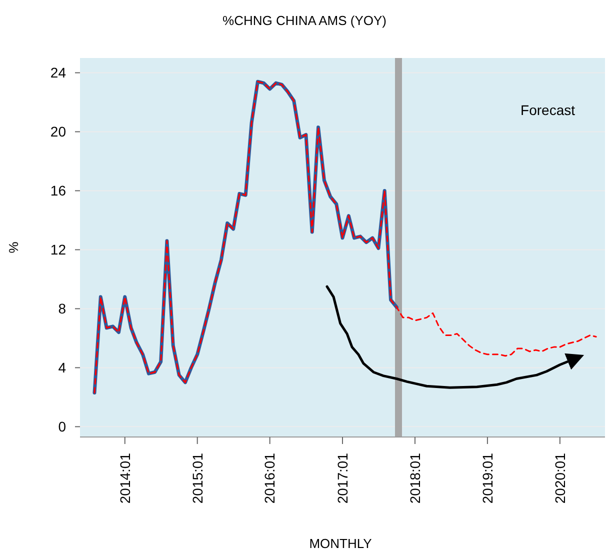  I want to click on x-tick-label: 2015:01, so click(197, 478).